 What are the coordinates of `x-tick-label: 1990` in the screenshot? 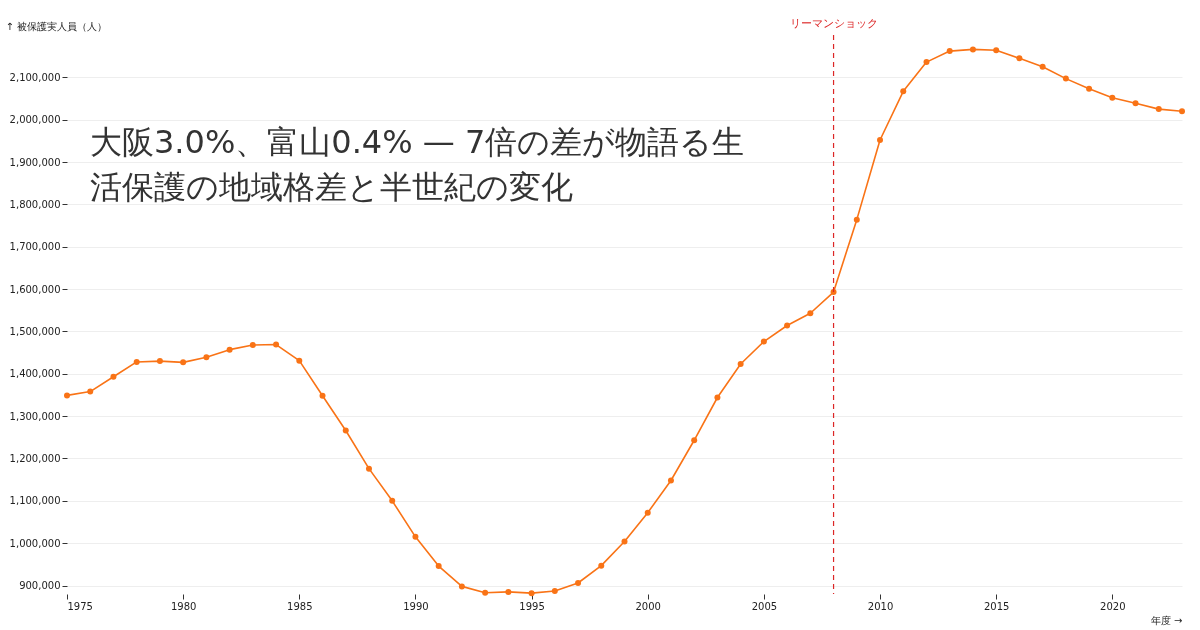 It's located at (416, 606).